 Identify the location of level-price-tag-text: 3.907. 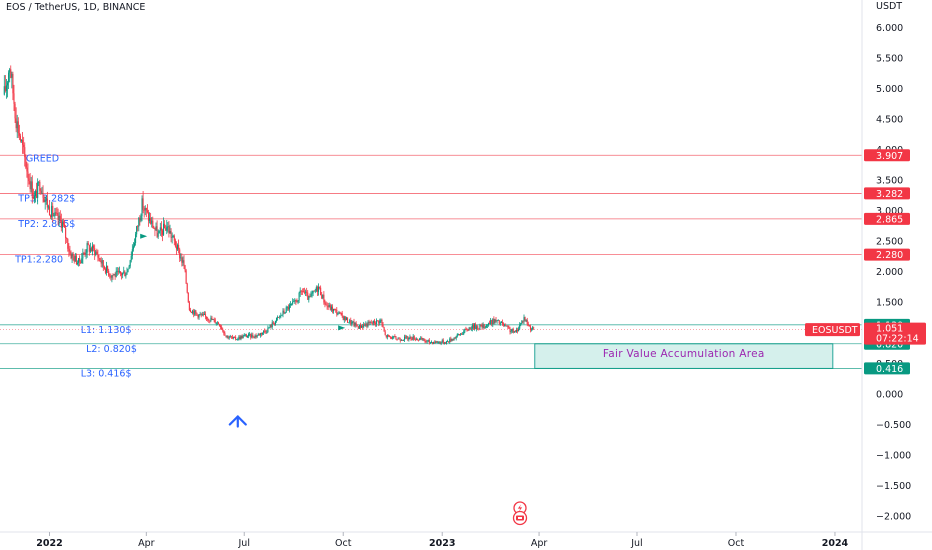
(889, 156).